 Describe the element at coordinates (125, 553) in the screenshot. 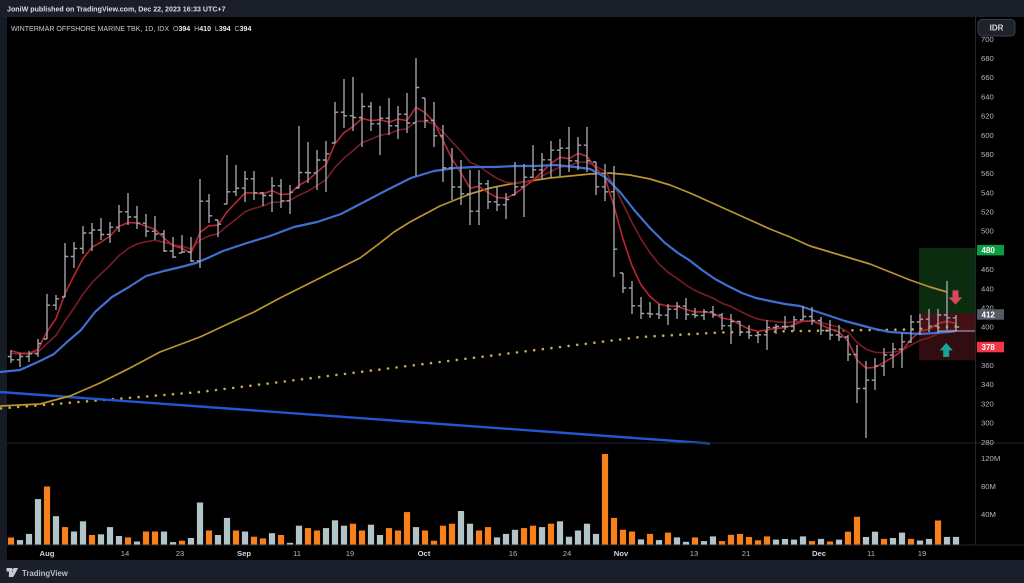

I see `svg-text: 14` at that location.